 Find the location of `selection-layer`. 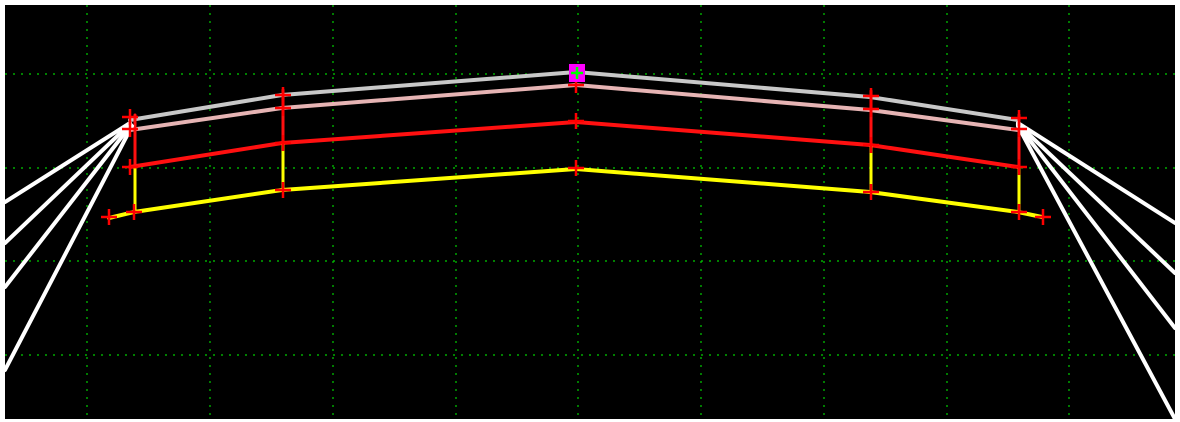

selection-layer is located at coordinates (577, 73).